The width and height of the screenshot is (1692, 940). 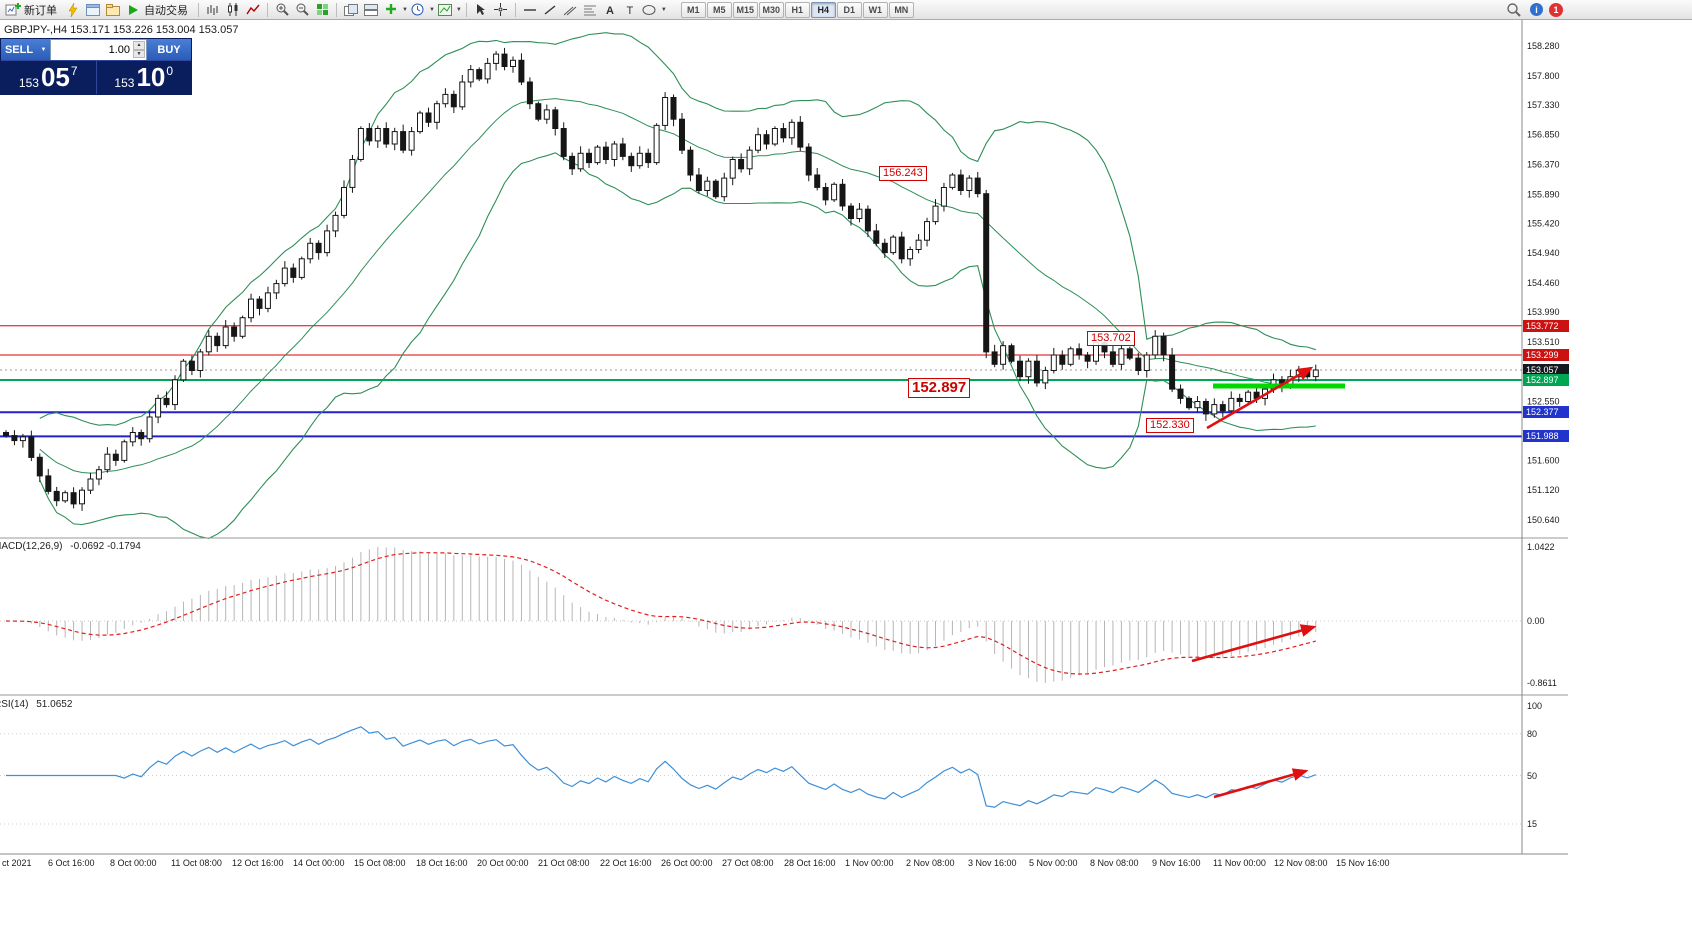 I want to click on crosshair-icon, so click(x=501, y=9).